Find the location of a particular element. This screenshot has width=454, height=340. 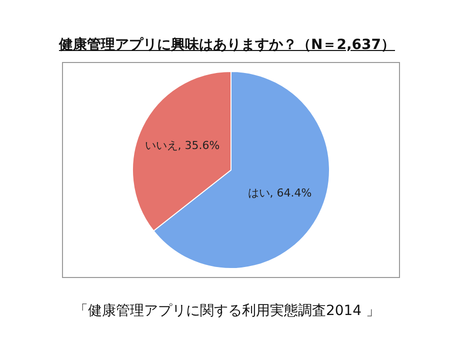

slice-label: はい, 64.4% is located at coordinates (280, 193).